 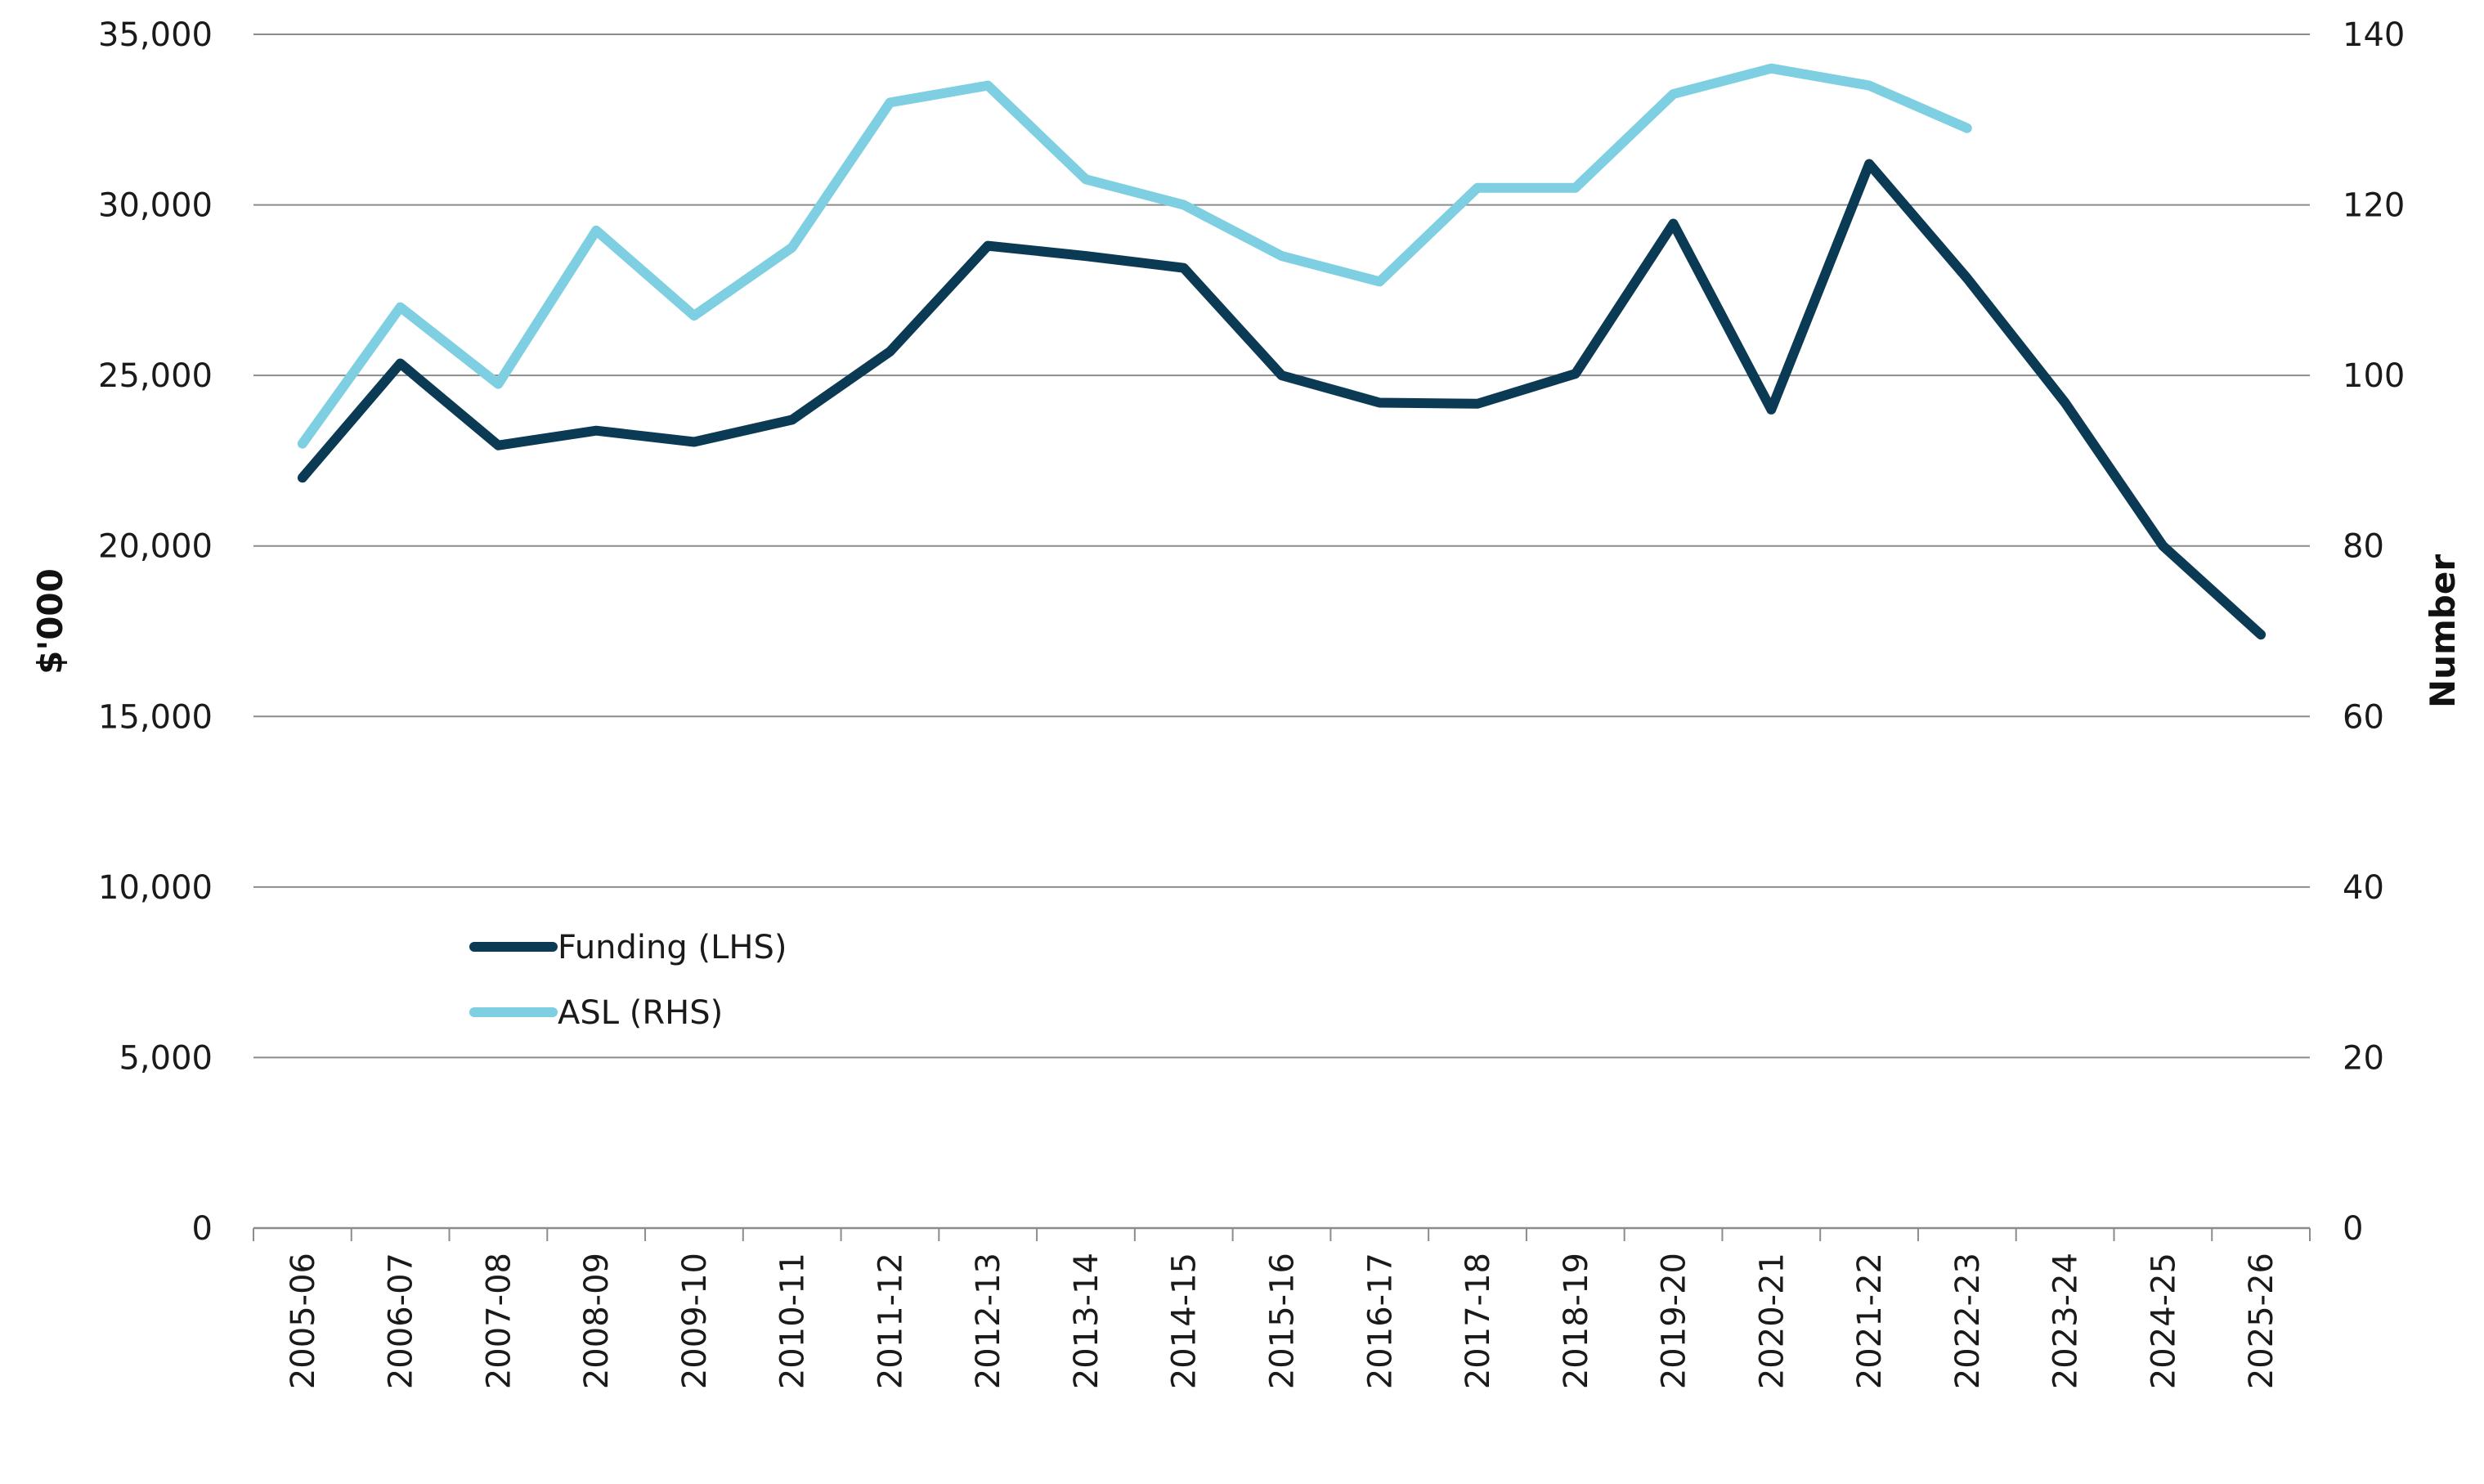 What do you see at coordinates (628, 980) in the screenshot?
I see `legend: Funding (LHS) ASL (RHS)` at bounding box center [628, 980].